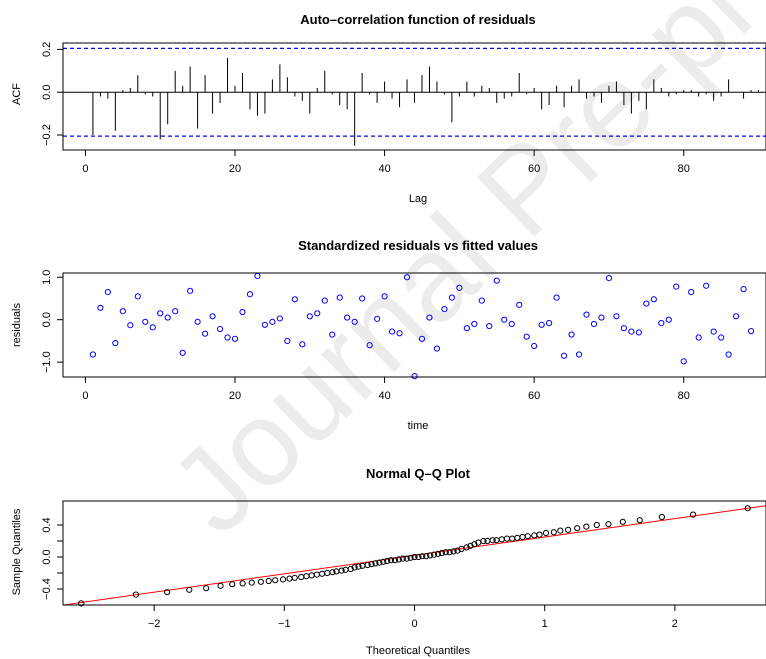 Image resolution: width=766 pixels, height=659 pixels. What do you see at coordinates (534, 396) in the screenshot?
I see `x-tick-label: 60` at bounding box center [534, 396].